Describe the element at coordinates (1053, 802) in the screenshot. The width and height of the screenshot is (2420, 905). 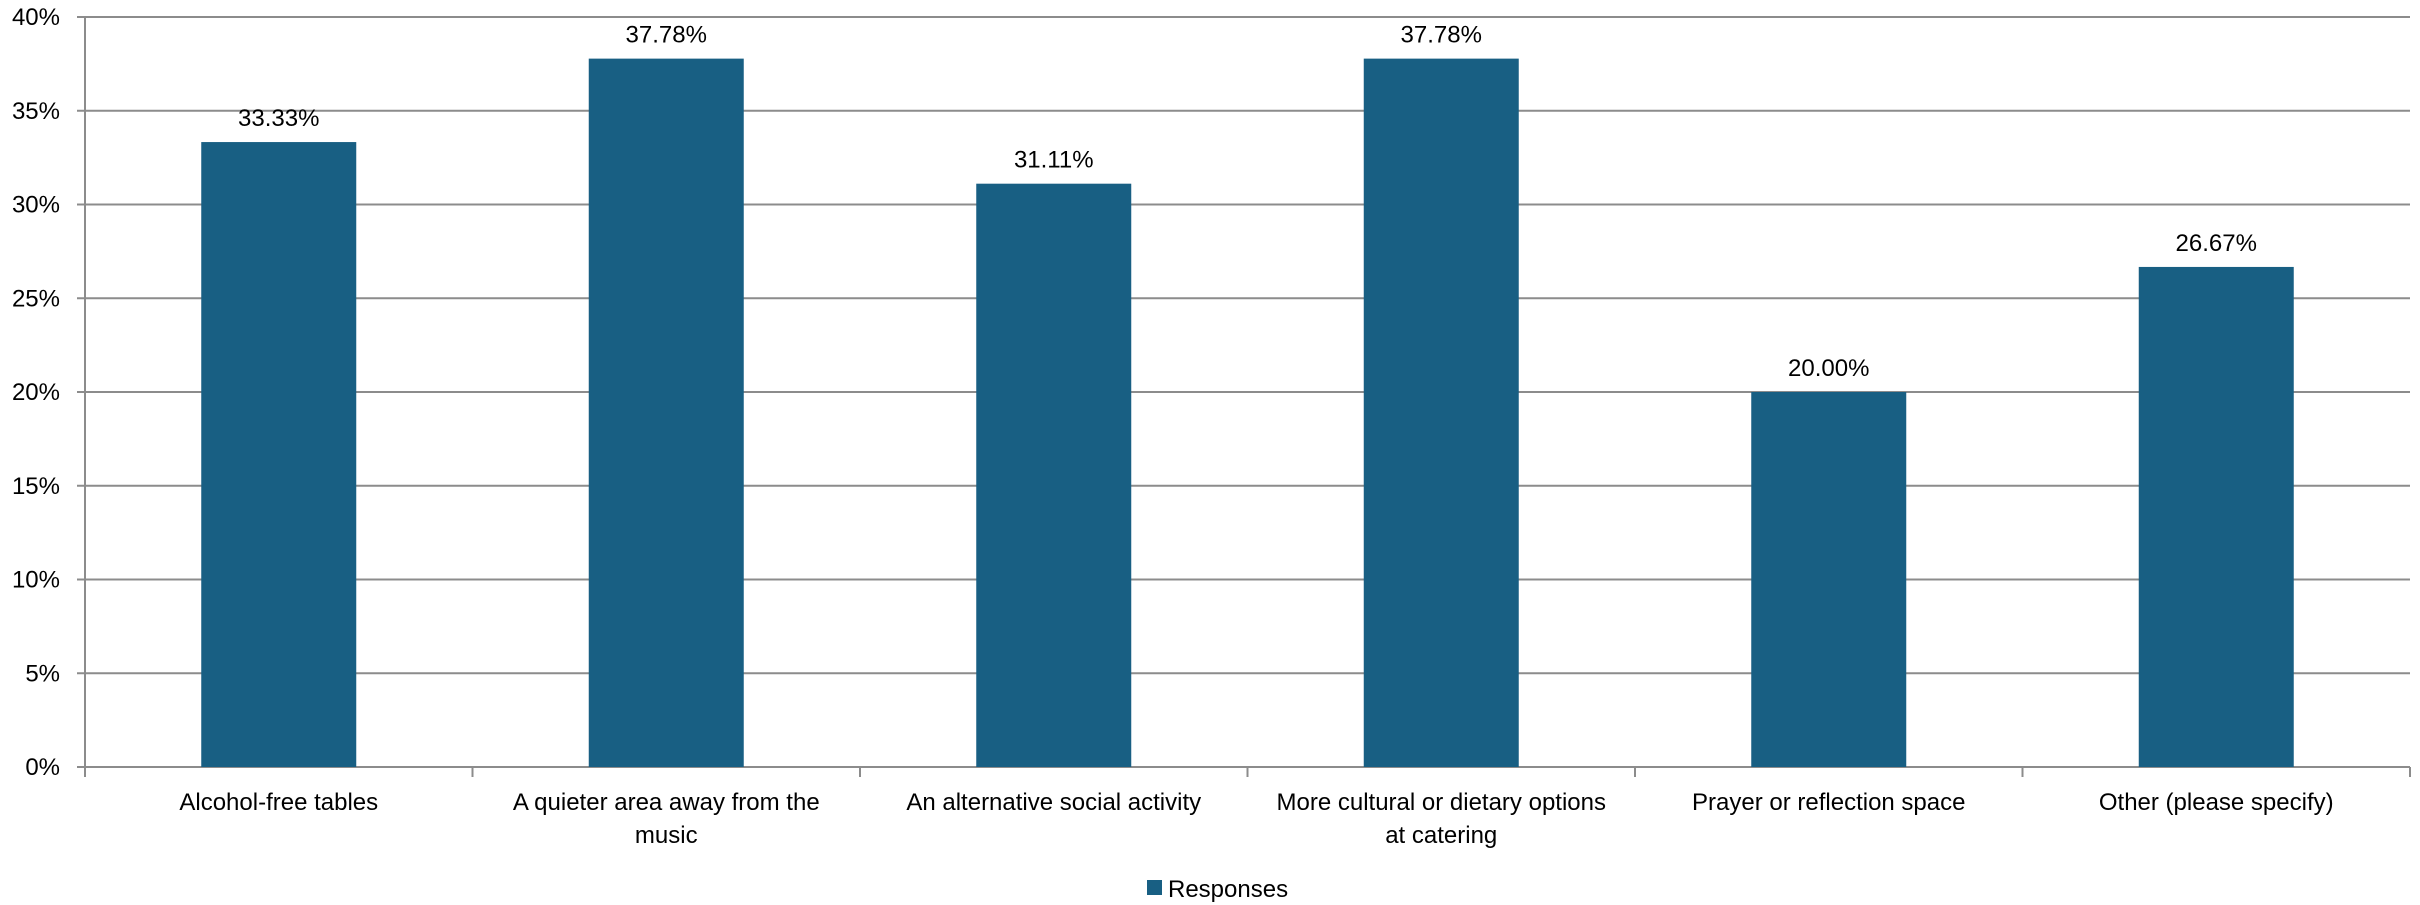
I see `x-category-label: An alternative social activity` at that location.